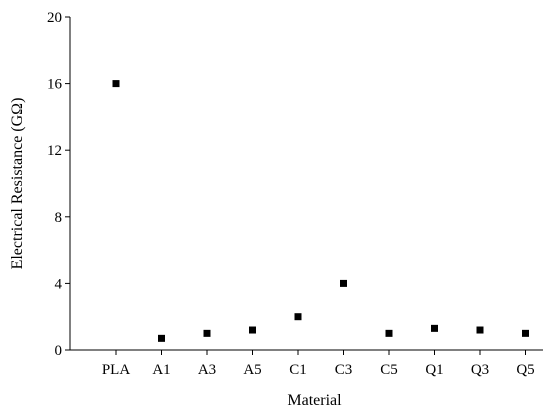 Image resolution: width=550 pixels, height=417 pixels. Describe the element at coordinates (389, 333) in the screenshot. I see `data-point-c5` at that location.